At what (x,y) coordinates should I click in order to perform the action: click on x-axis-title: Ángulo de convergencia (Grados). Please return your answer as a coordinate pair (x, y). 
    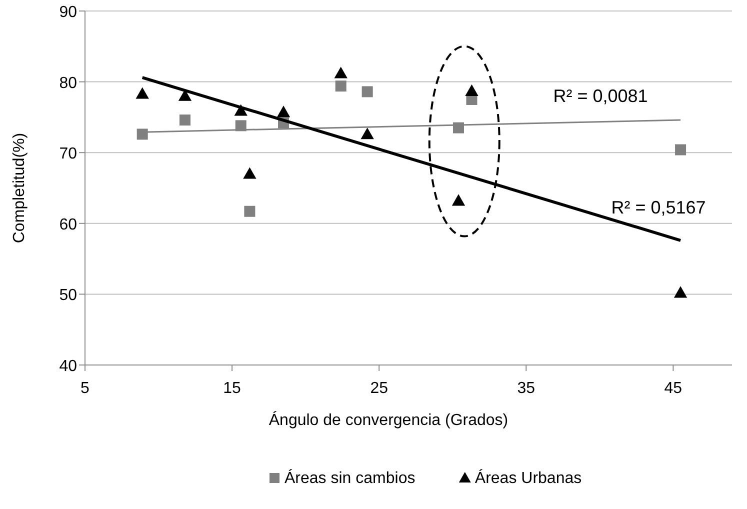
    Looking at the image, I should click on (388, 420).